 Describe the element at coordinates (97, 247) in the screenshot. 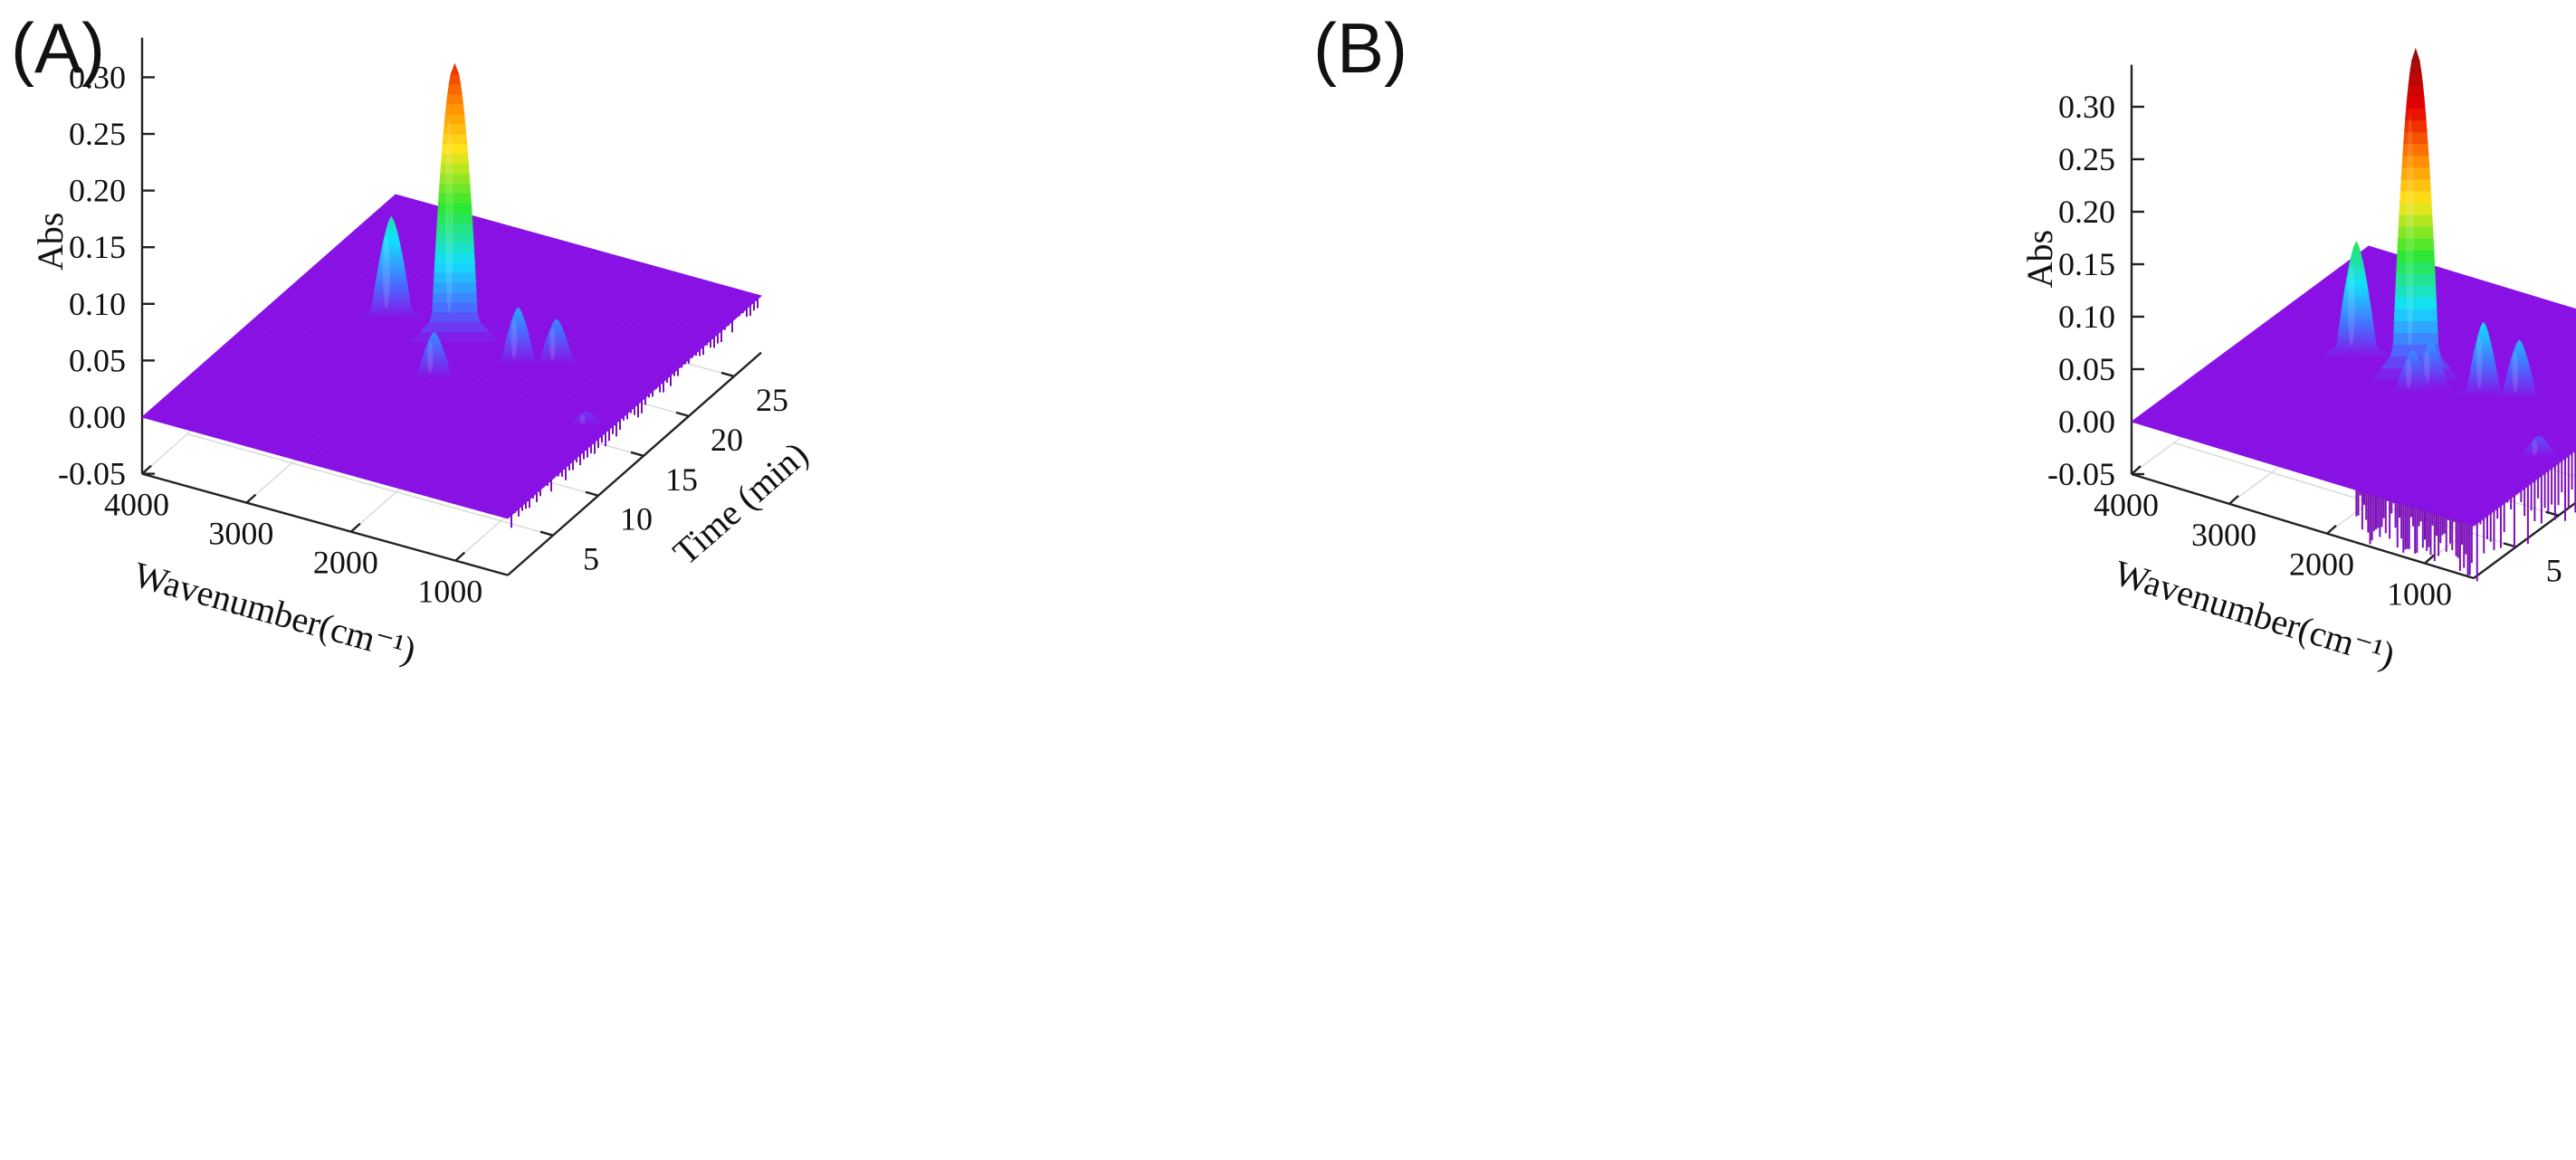

I see `z-tick-label: 0.15` at that location.